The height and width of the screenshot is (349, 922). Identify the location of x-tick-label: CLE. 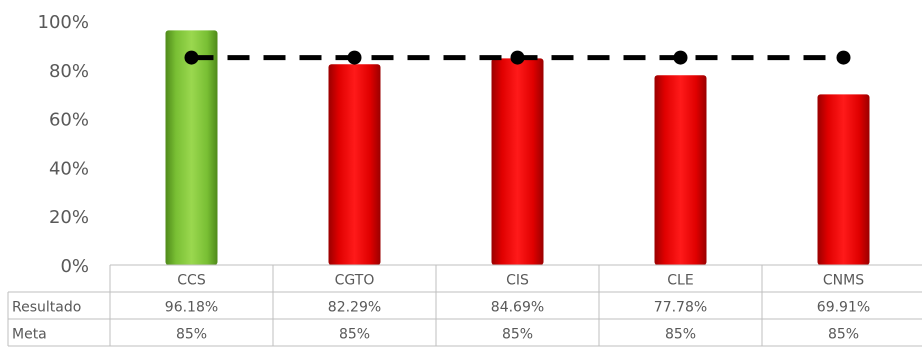
(680, 281).